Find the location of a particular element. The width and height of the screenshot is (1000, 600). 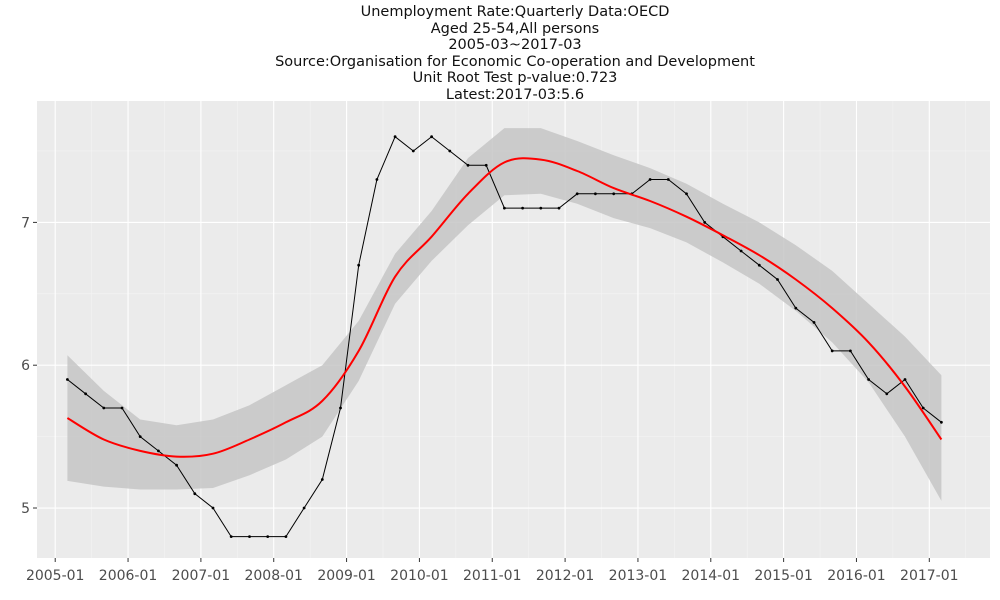

title-line-6: Latest:2017-03:5.6 is located at coordinates (515, 94).